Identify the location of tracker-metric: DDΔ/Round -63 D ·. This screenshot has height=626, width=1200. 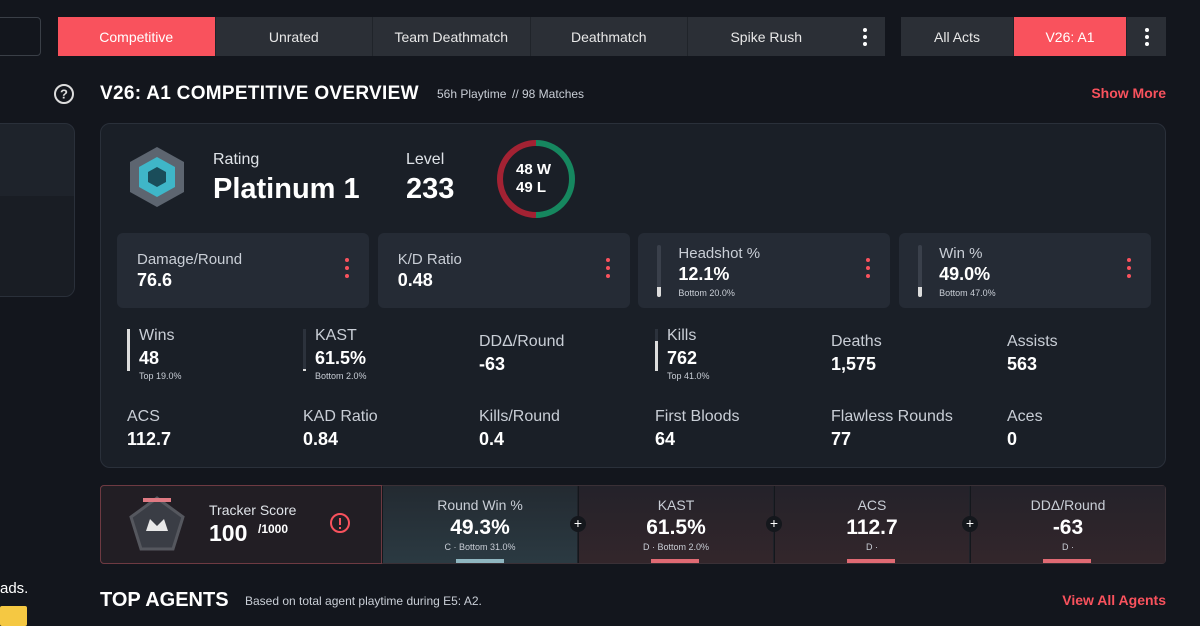
(1067, 524).